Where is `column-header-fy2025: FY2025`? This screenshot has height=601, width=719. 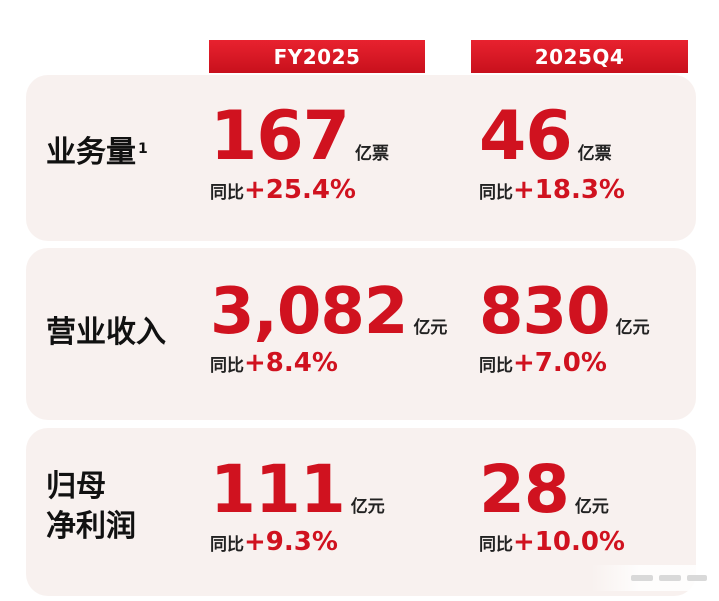
column-header-fy2025: FY2025 is located at coordinates (317, 56).